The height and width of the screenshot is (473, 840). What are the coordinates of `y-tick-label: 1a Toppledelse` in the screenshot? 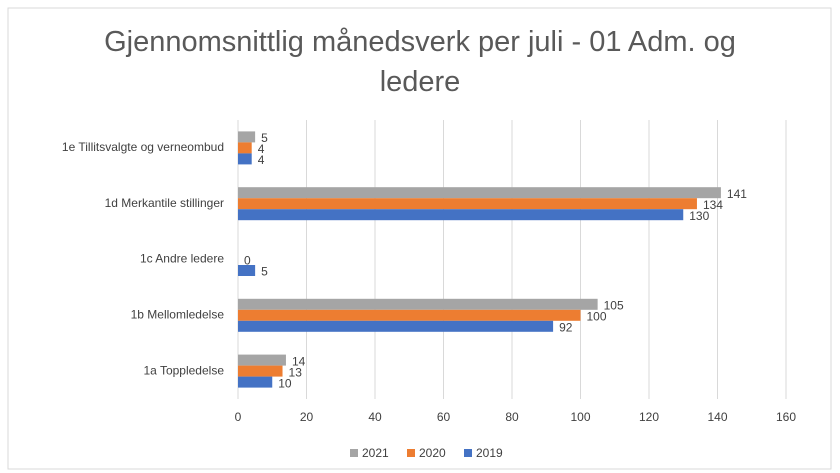 It's located at (183, 370).